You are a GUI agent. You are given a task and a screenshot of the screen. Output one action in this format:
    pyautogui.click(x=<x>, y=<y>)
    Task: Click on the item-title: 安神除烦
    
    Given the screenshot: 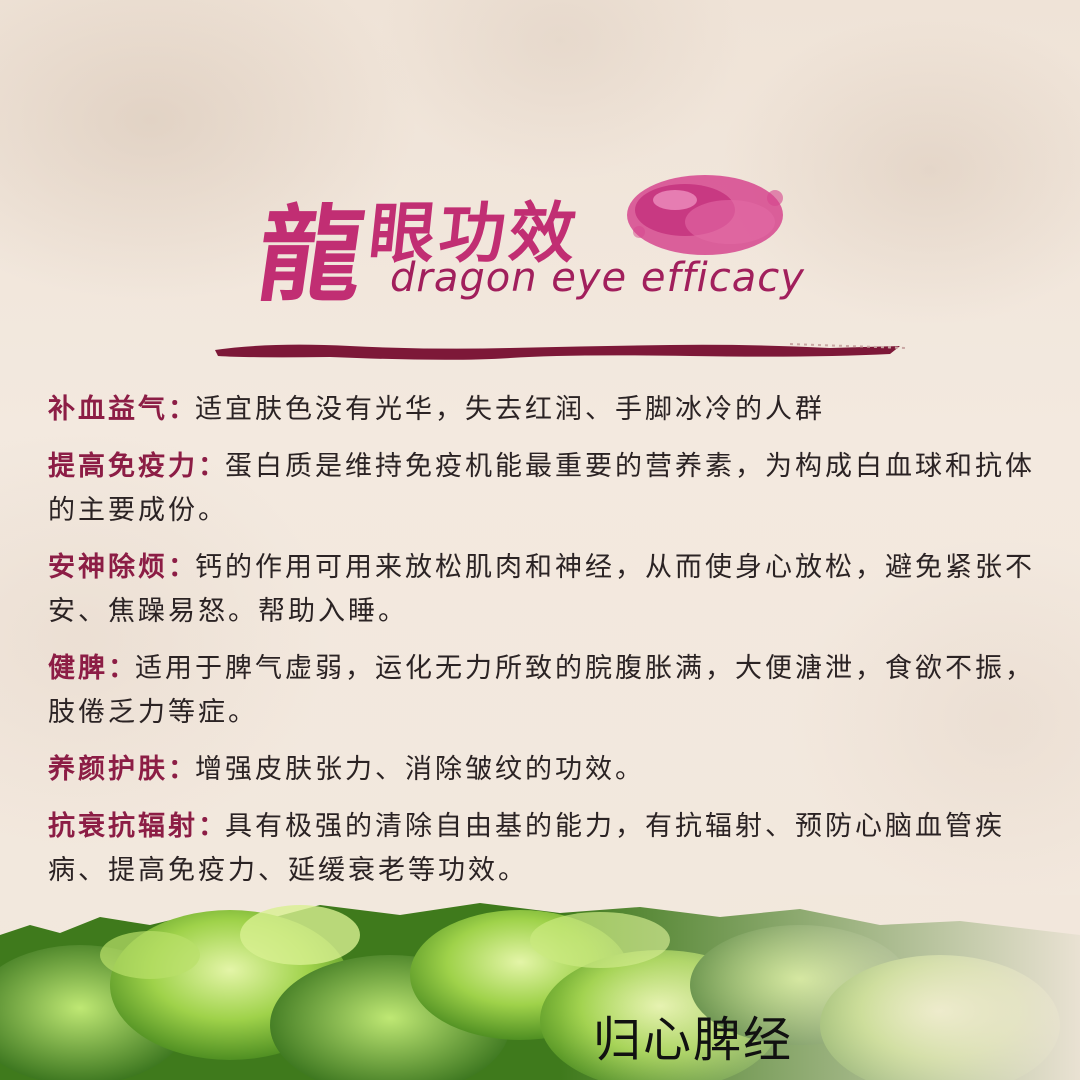 What is the action you would take?
    pyautogui.click(x=108, y=567)
    